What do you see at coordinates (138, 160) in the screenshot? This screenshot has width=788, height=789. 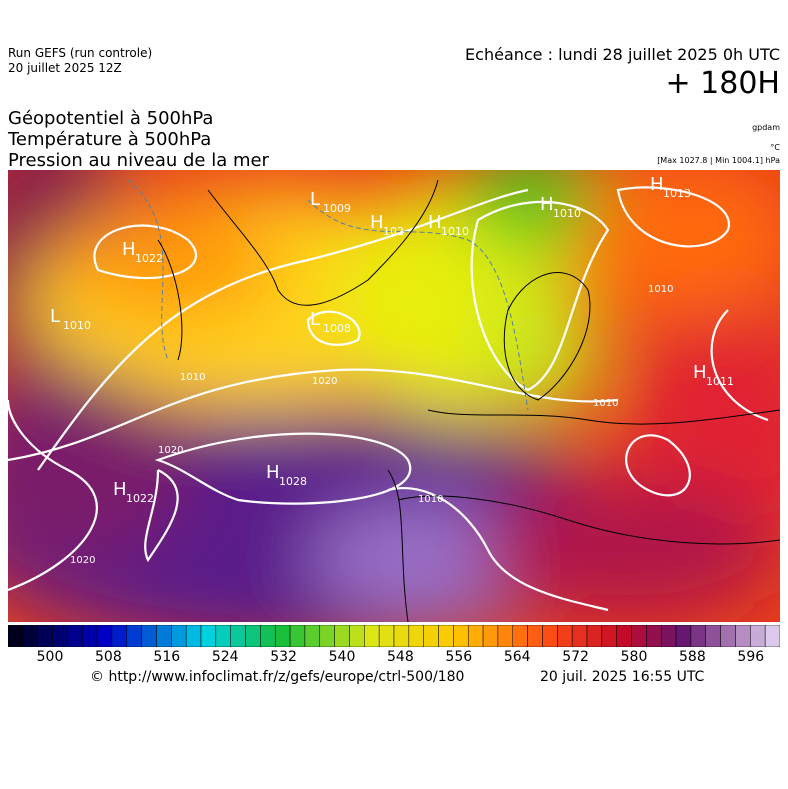 I see `field: Pression au niveau de la mer` at bounding box center [138, 160].